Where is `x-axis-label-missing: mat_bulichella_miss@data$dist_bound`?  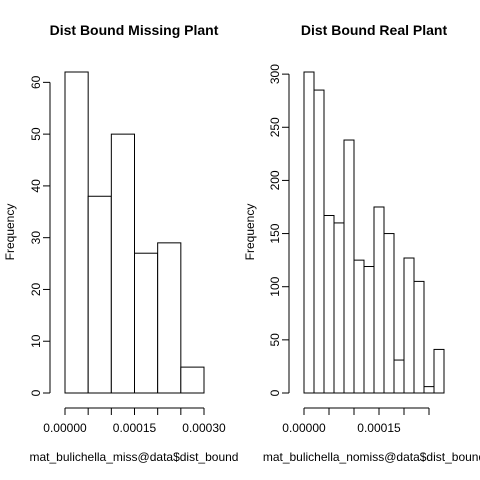 x-axis-label-missing: mat_bulichella_miss@data$dist_bound is located at coordinates (134, 457).